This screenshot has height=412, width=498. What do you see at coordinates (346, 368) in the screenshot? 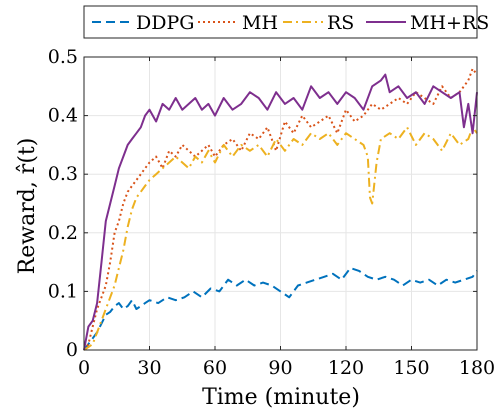
I see `x-tick-label: 120` at bounding box center [346, 368].